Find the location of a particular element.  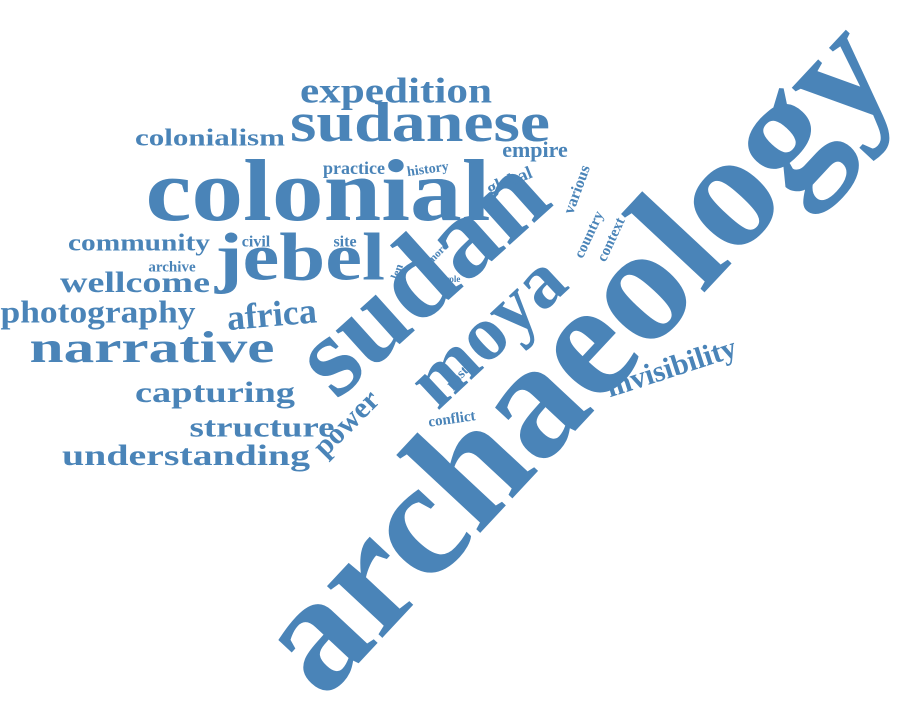

word: community is located at coordinates (139, 244).